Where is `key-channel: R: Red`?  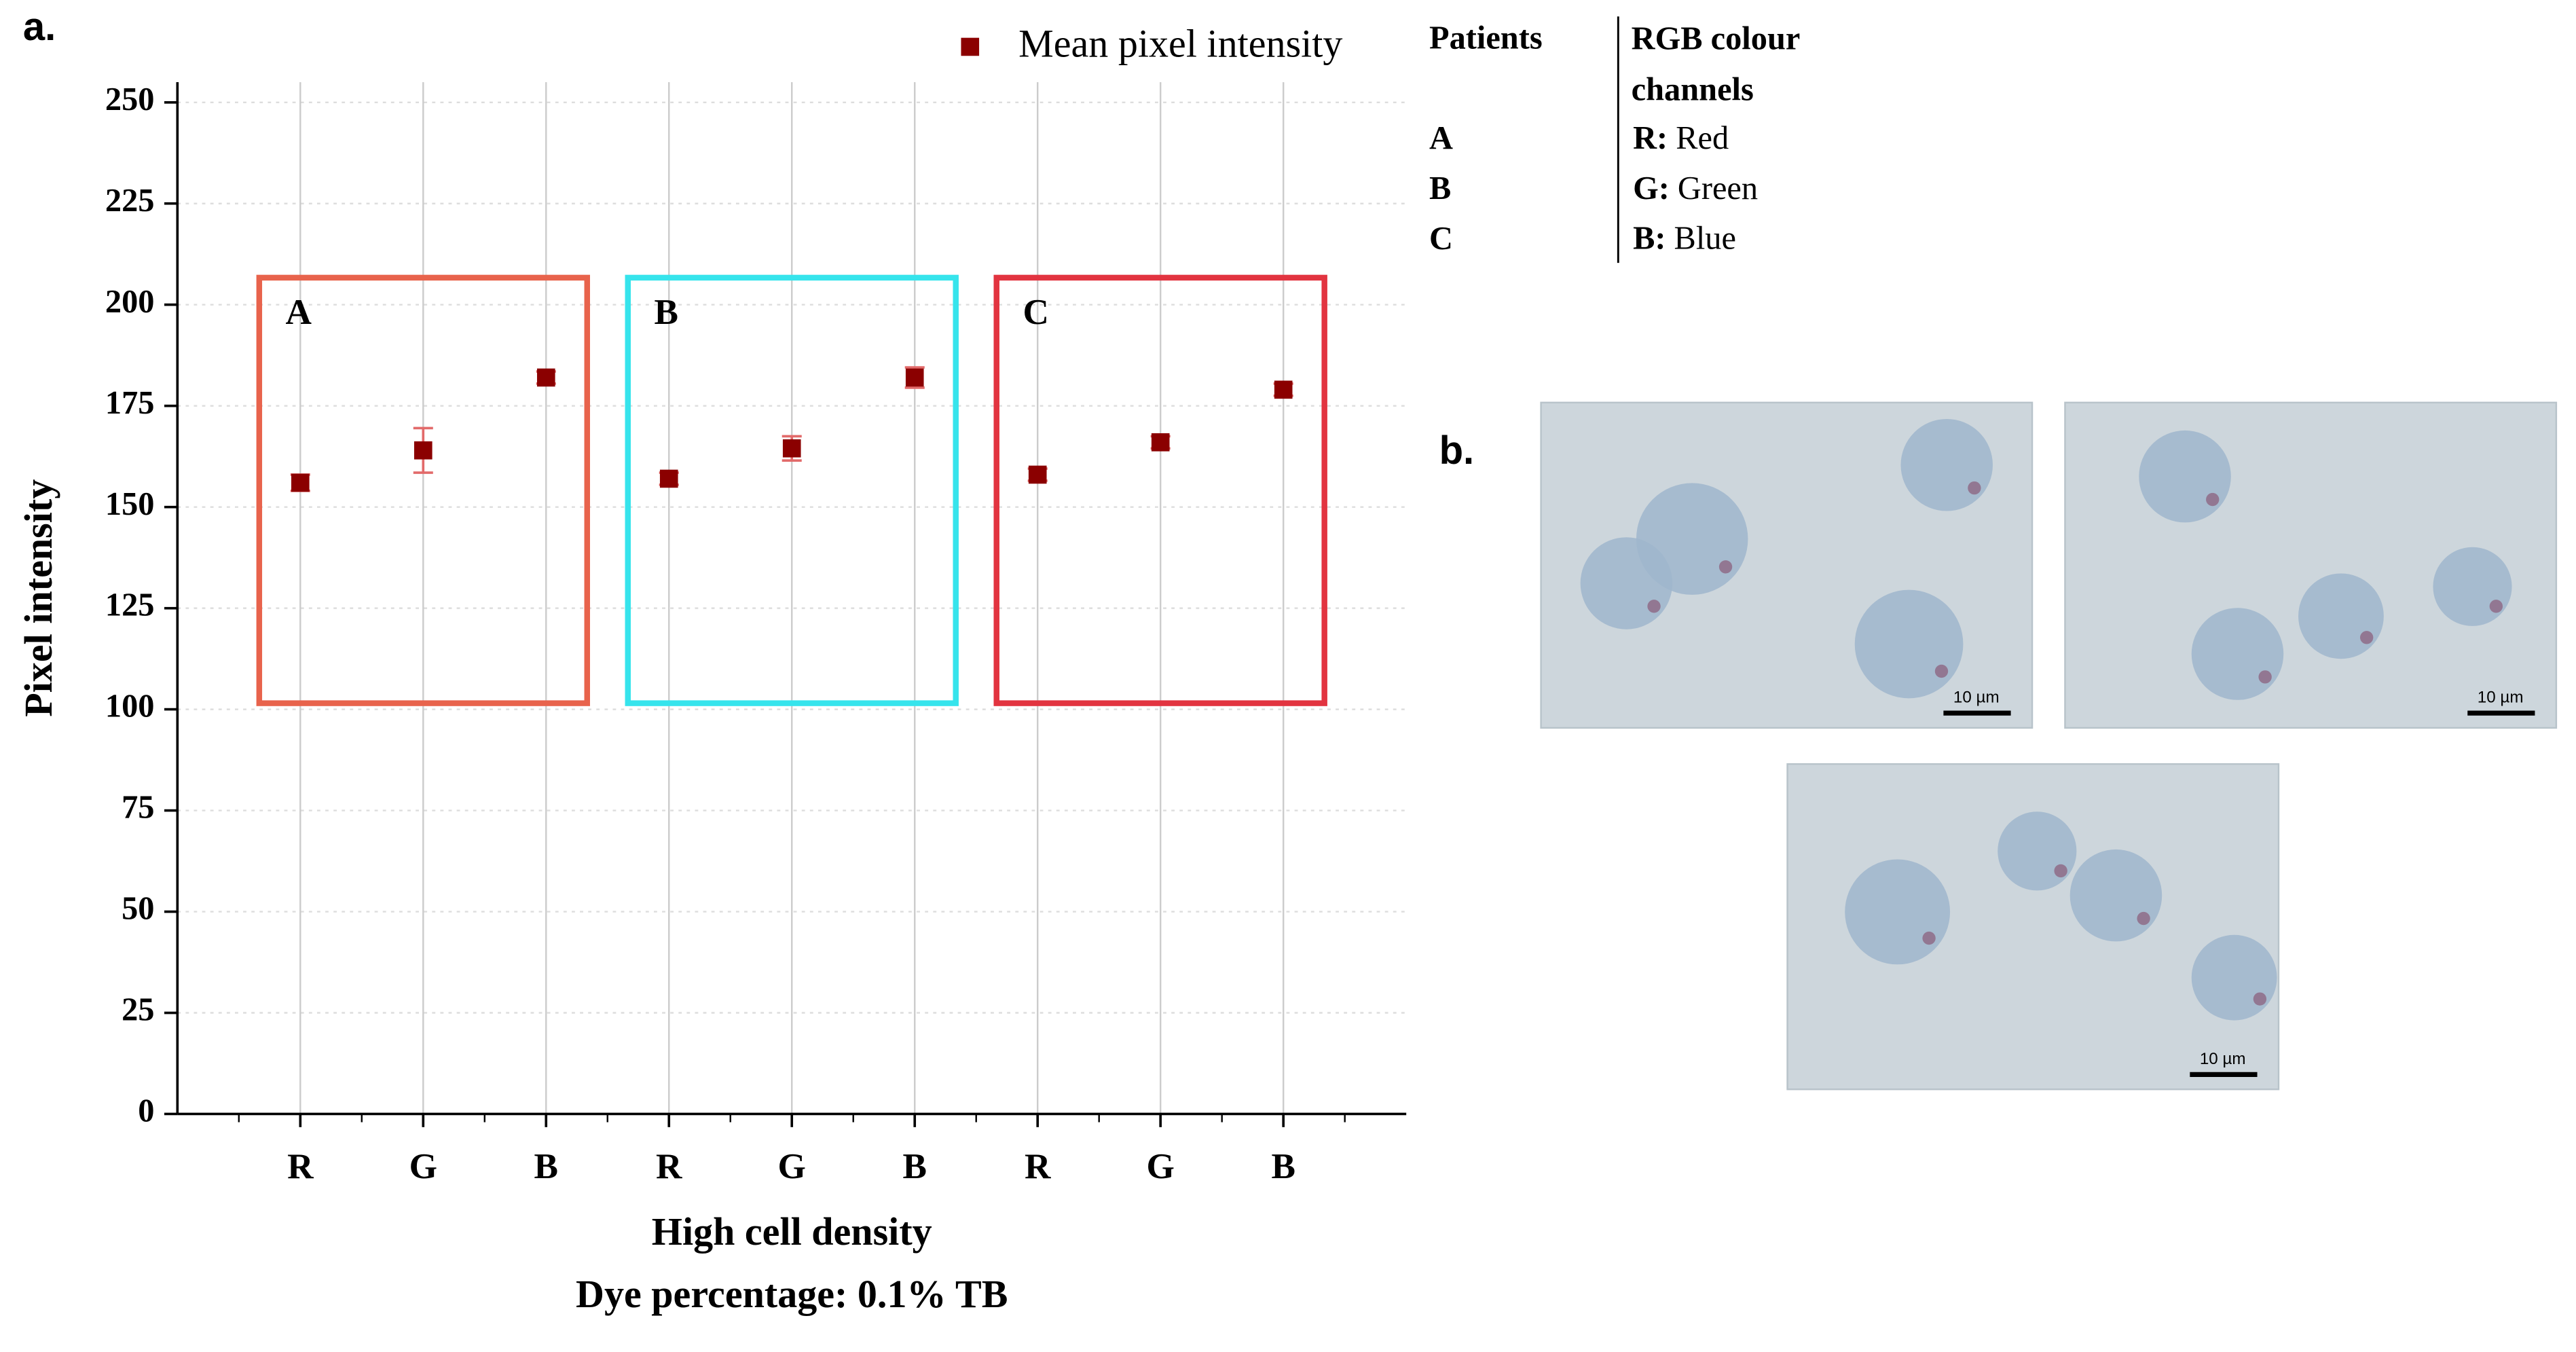
key-channel: R: Red is located at coordinates (1681, 138).